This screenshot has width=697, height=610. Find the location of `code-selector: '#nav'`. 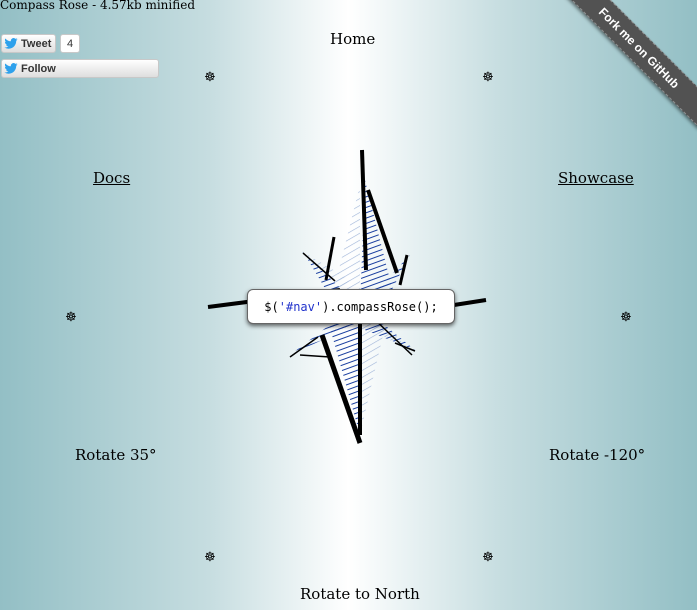

code-selector: '#nav' is located at coordinates (300, 306).